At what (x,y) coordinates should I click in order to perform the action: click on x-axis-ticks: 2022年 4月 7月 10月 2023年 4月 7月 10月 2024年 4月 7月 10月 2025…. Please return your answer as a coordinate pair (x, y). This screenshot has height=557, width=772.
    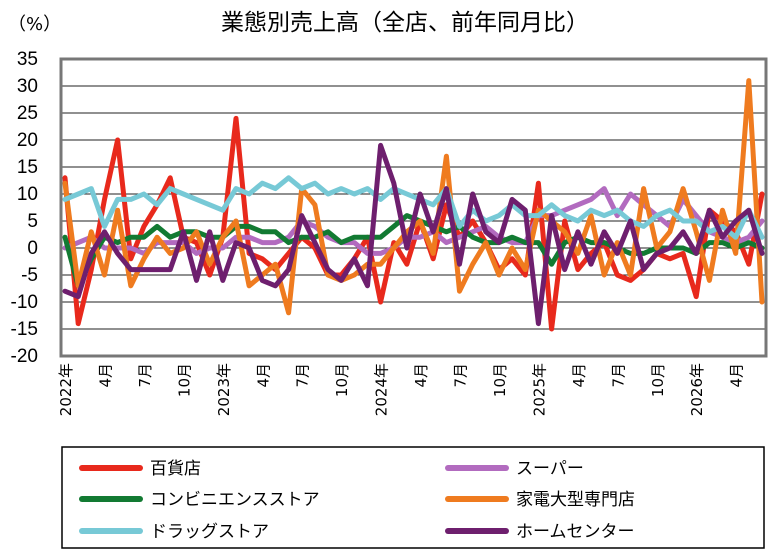
    Looking at the image, I should click on (401, 389).